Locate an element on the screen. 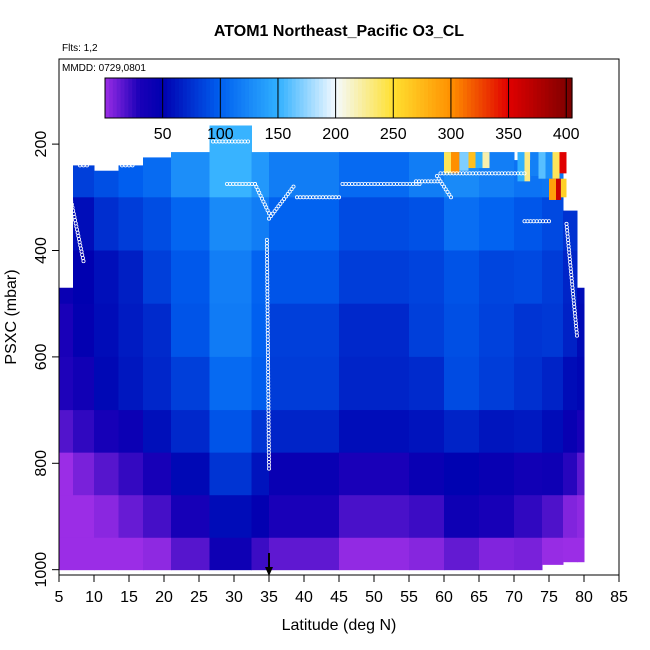 The image size is (650, 650). flights-label: Flts: 1,2 is located at coordinates (80, 48).